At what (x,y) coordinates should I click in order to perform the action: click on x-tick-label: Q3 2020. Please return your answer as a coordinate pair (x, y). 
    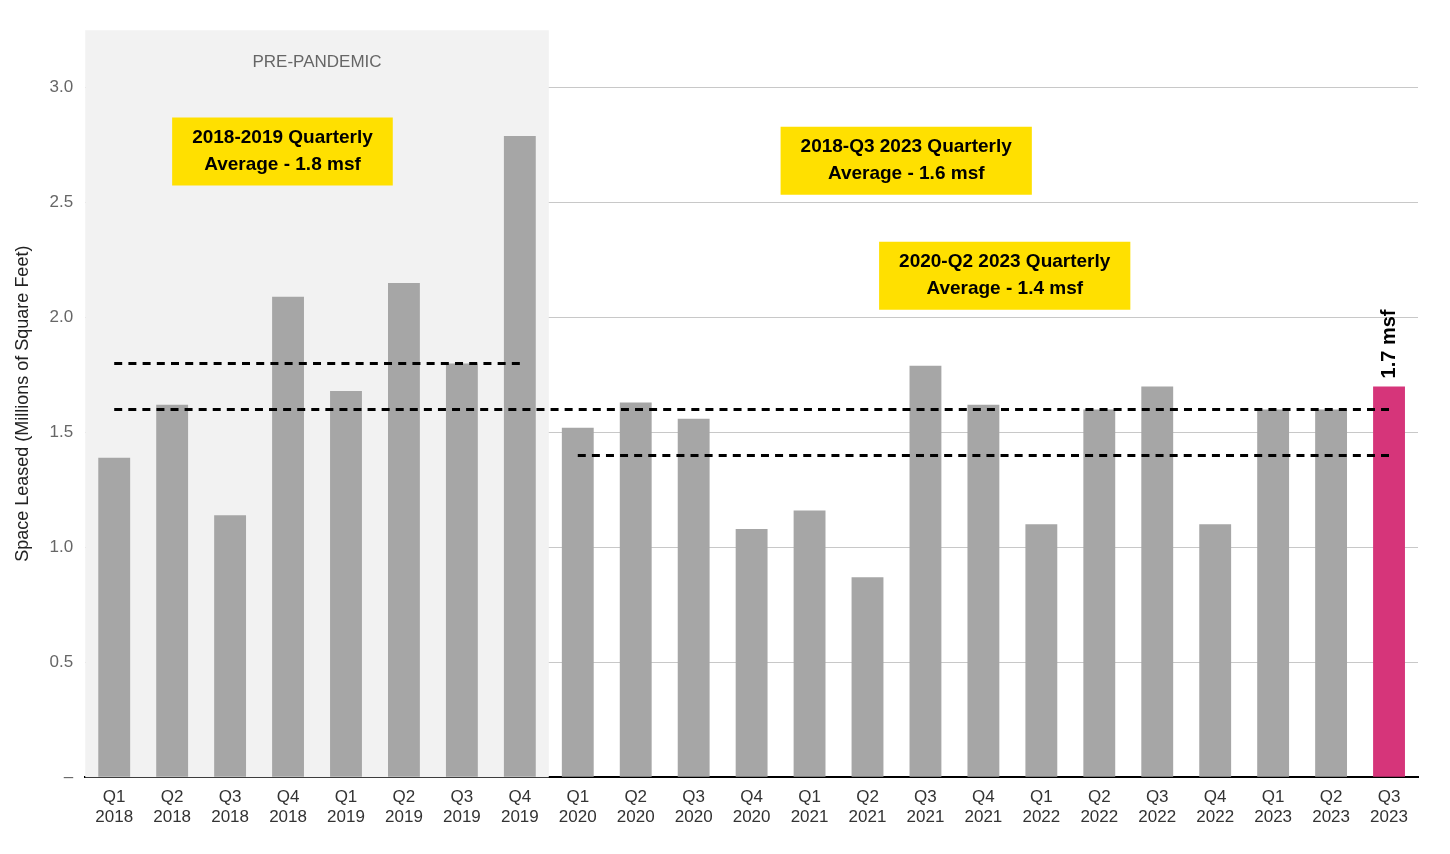
    Looking at the image, I should click on (693, 807).